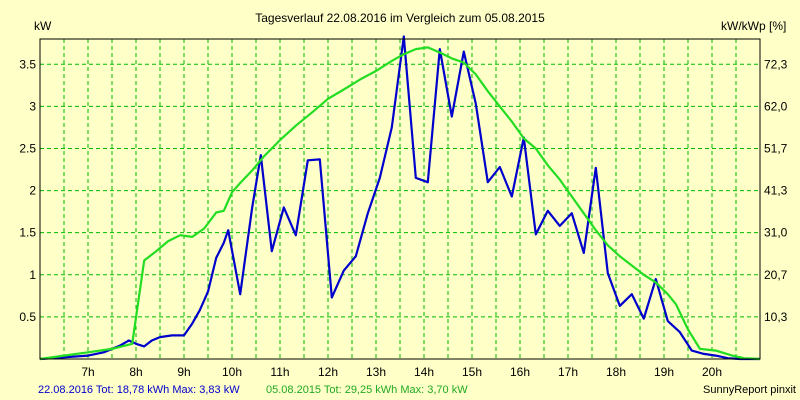 This screenshot has height=400, width=800. I want to click on y-tick-label: 3, so click(32, 106).